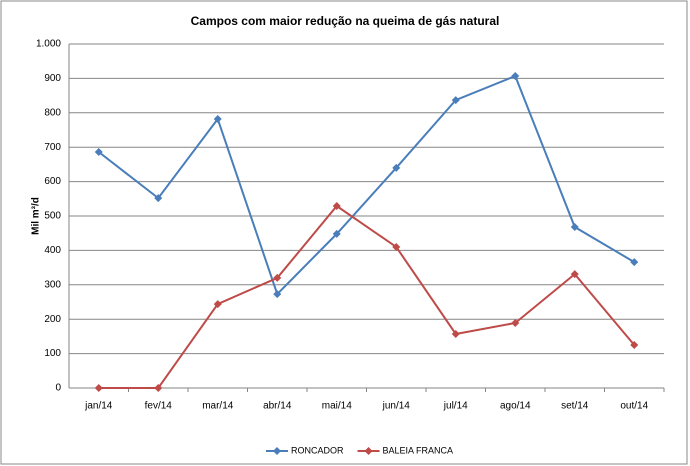 The height and width of the screenshot is (466, 690). Describe the element at coordinates (337, 406) in the screenshot. I see `x-tick-label: mai/14` at that location.